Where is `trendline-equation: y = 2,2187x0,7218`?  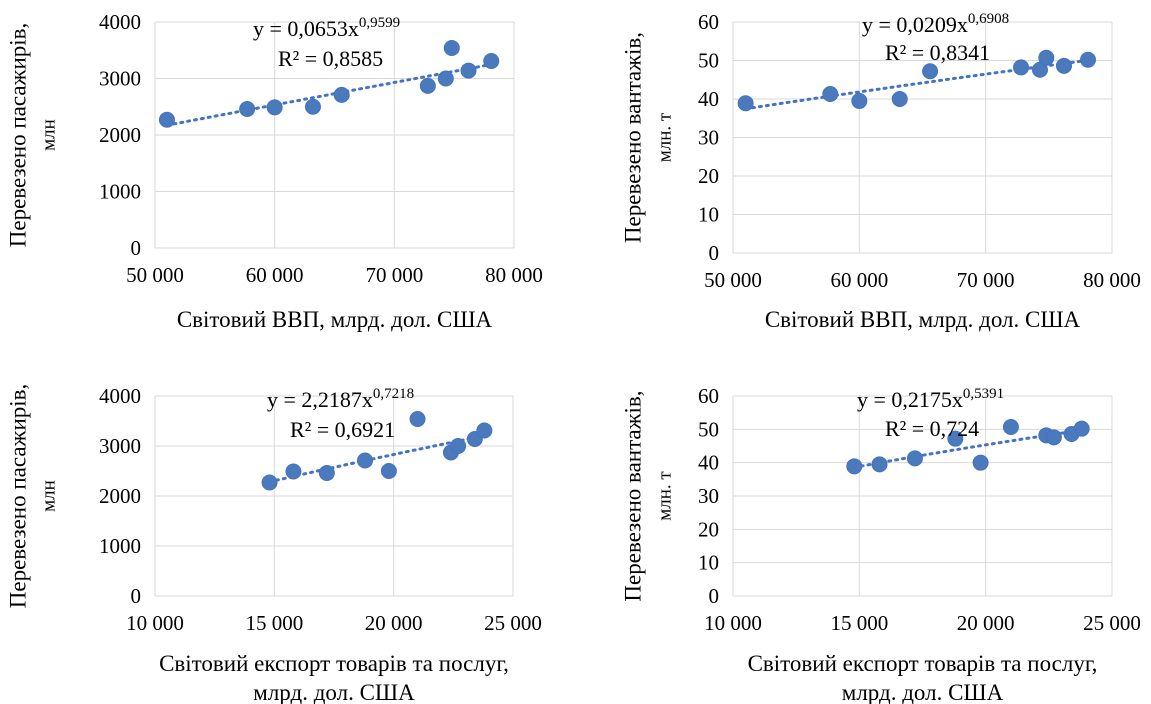
trendline-equation: y = 2,2187x0,7218 is located at coordinates (340, 399).